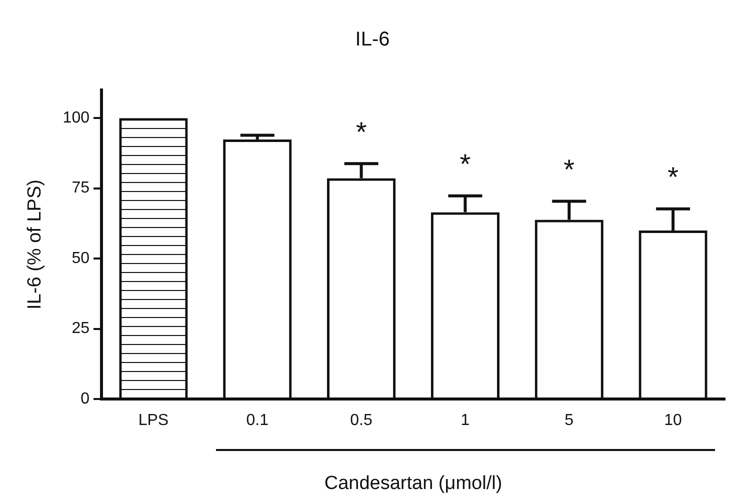 Image resolution: width=750 pixels, height=500 pixels. Describe the element at coordinates (569, 421) in the screenshot. I see `x-tick-label: 5` at that location.